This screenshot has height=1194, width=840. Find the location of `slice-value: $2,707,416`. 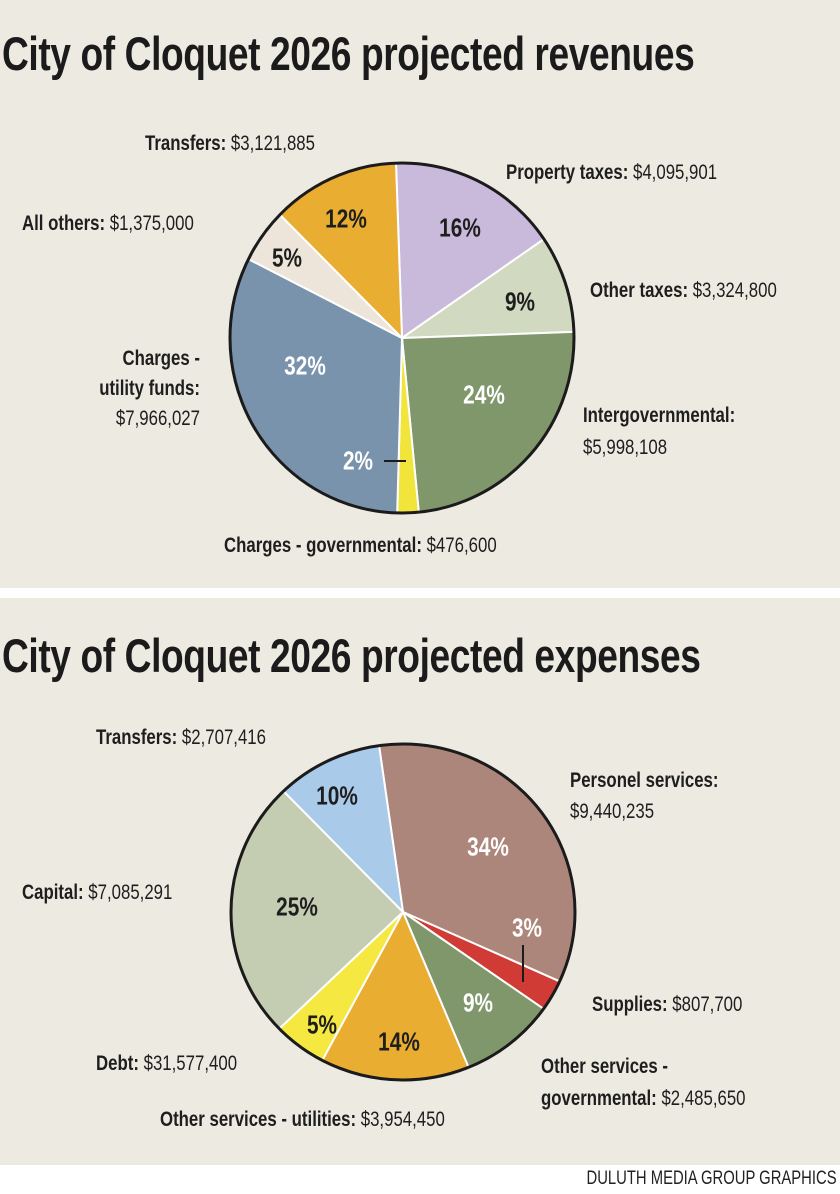

slice-value: $2,707,416 is located at coordinates (223, 737).